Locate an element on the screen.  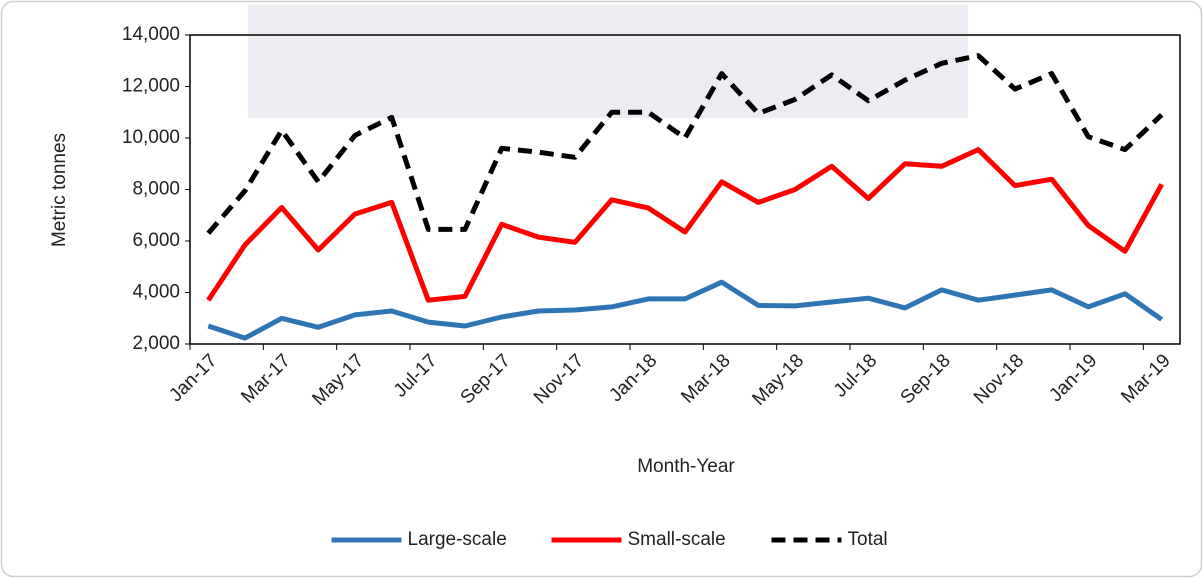
x-axis-title: Month-Year is located at coordinates (686, 466).